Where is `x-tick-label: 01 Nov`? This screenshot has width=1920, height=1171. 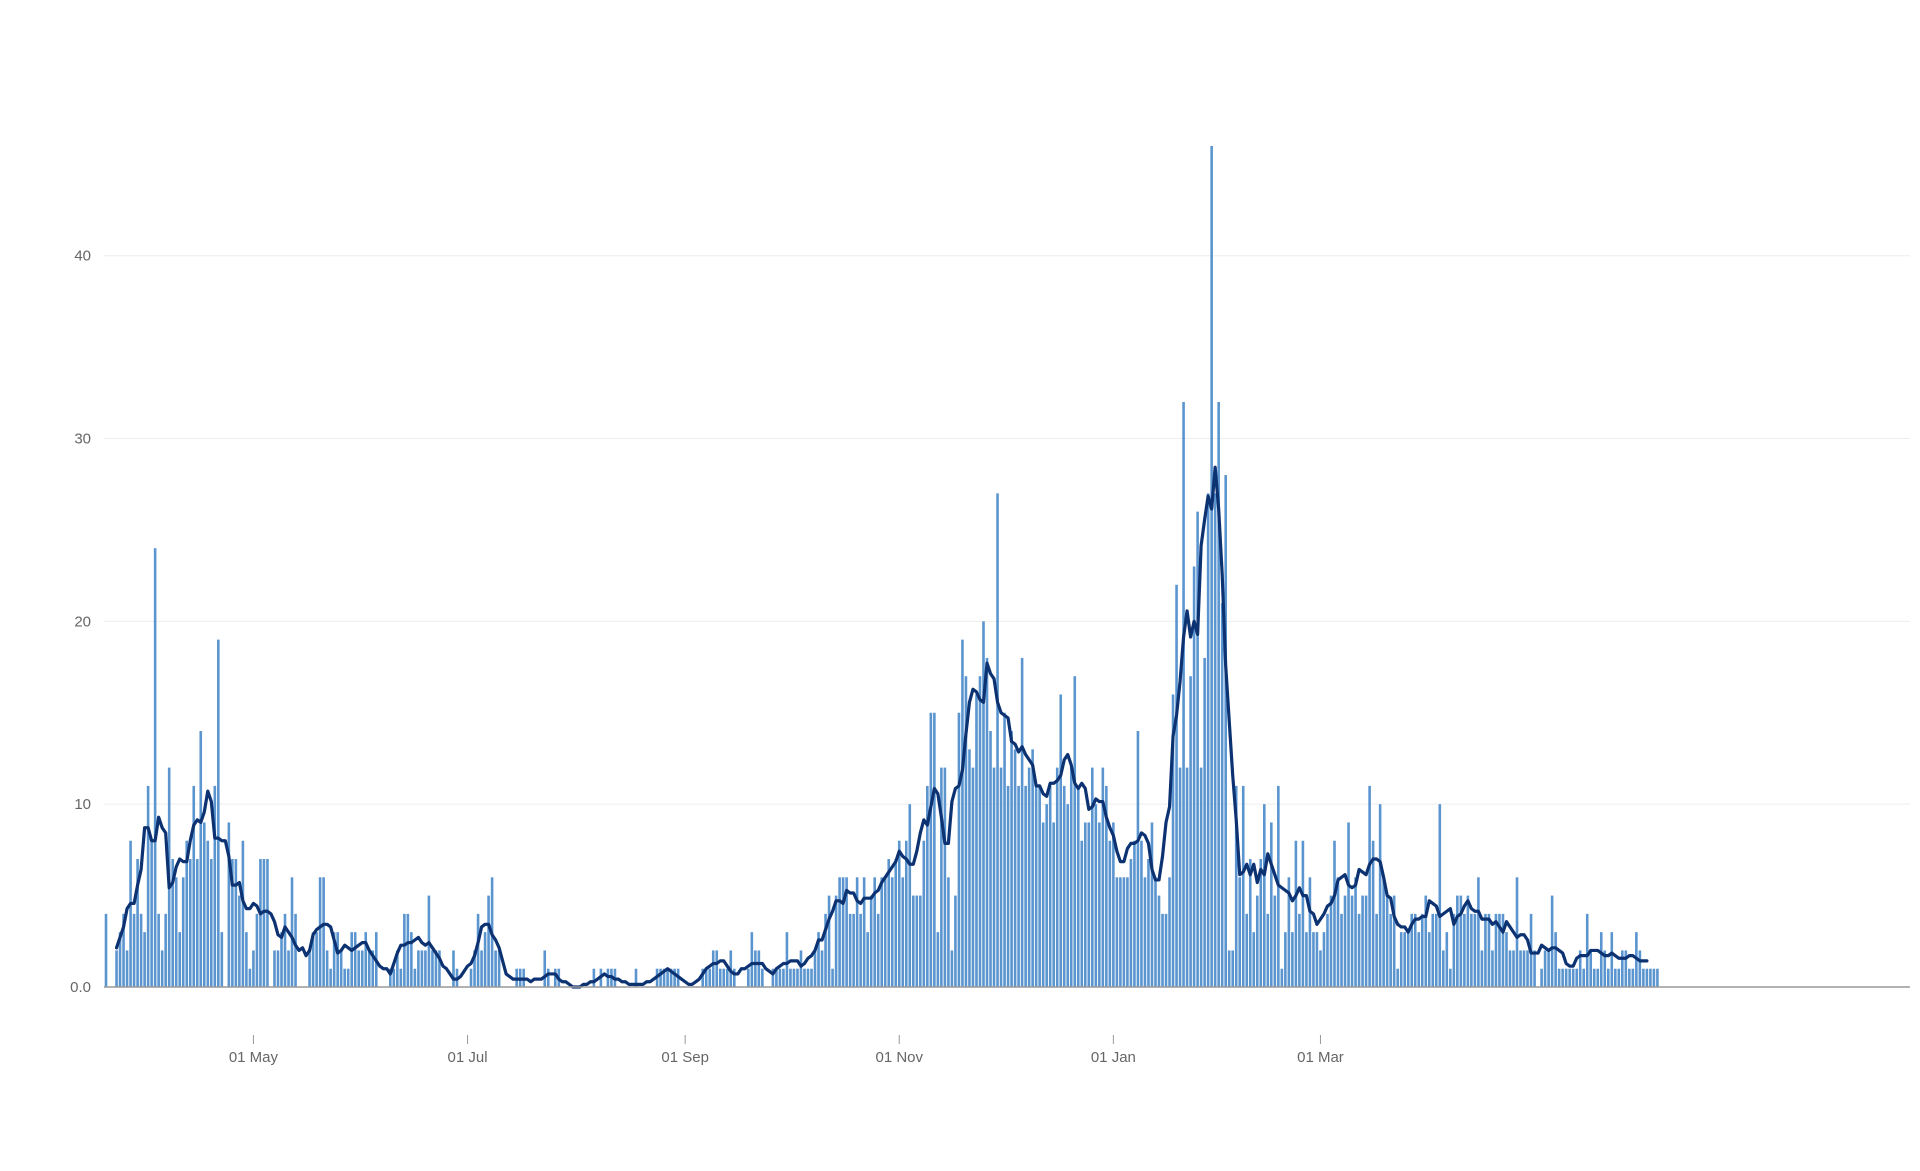 x-tick-label: 01 Nov is located at coordinates (899, 1057).